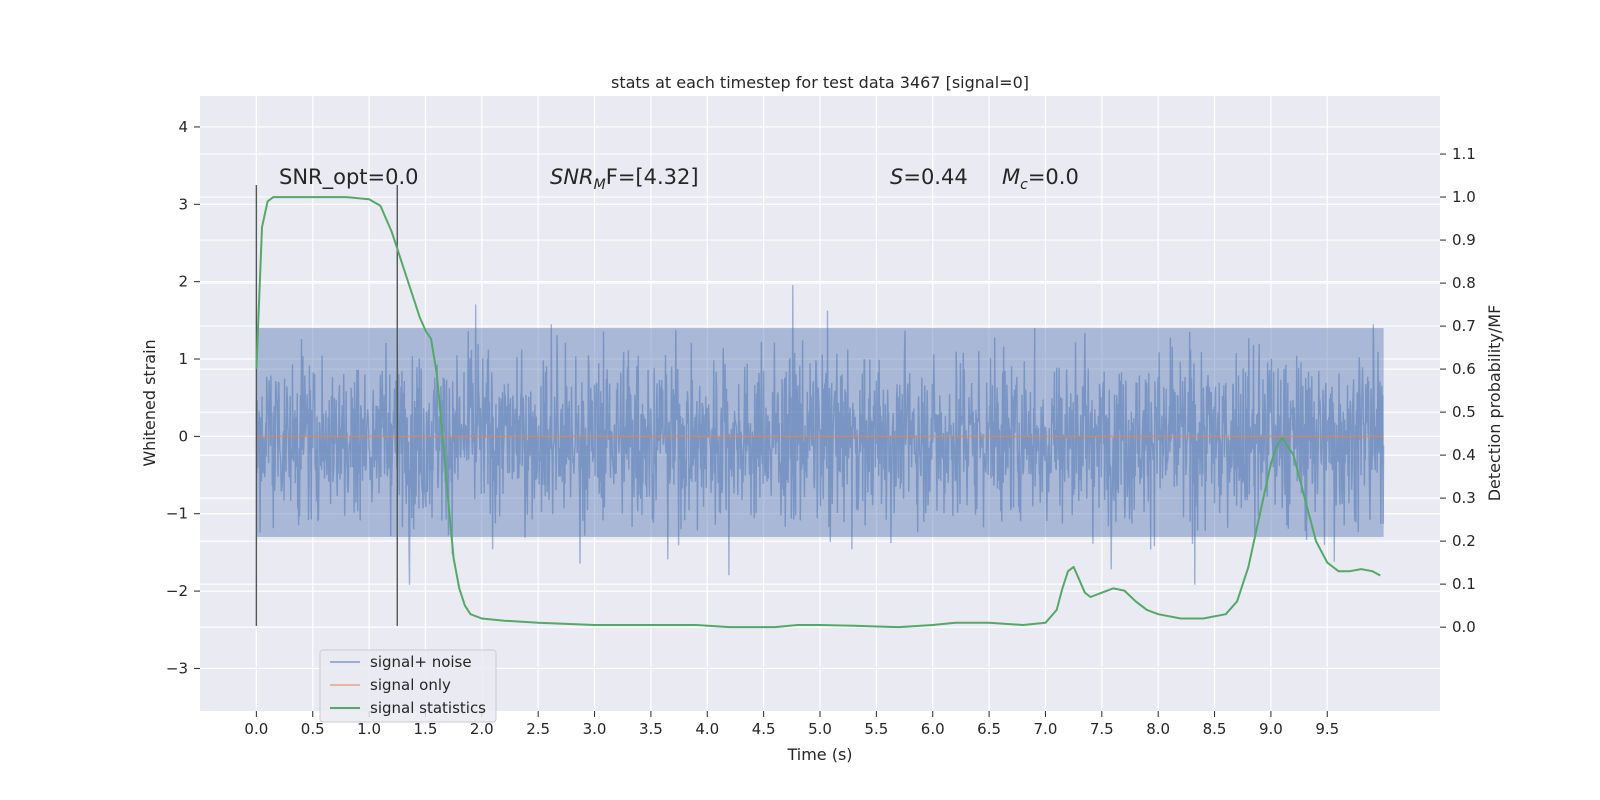 The image size is (1600, 800). What do you see at coordinates (183, 127) in the screenshot?
I see `y-tick-label: 4` at bounding box center [183, 127].